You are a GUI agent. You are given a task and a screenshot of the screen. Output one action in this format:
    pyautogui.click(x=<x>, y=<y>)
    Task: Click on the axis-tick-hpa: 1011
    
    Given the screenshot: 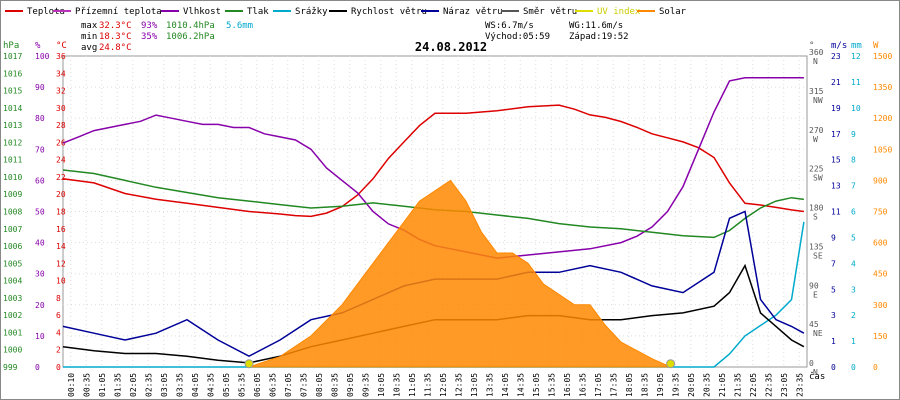 What is the action you would take?
    pyautogui.click(x=12, y=160)
    